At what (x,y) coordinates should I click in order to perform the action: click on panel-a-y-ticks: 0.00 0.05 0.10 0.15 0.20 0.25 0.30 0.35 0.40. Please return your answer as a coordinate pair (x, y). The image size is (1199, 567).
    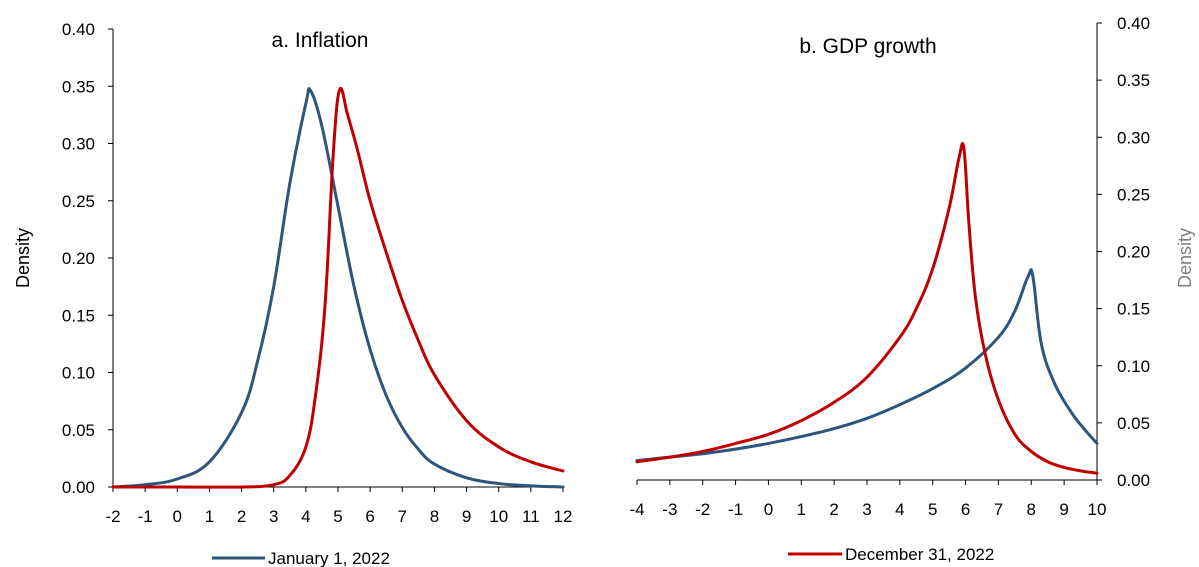
    Looking at the image, I should click on (87, 258).